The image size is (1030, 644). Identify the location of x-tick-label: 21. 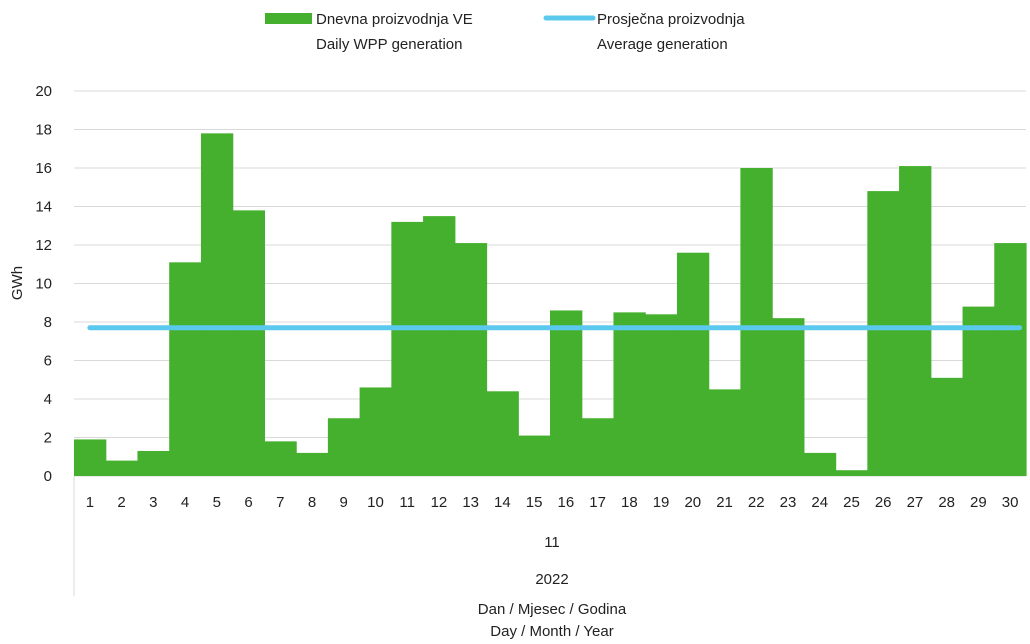
(724, 502).